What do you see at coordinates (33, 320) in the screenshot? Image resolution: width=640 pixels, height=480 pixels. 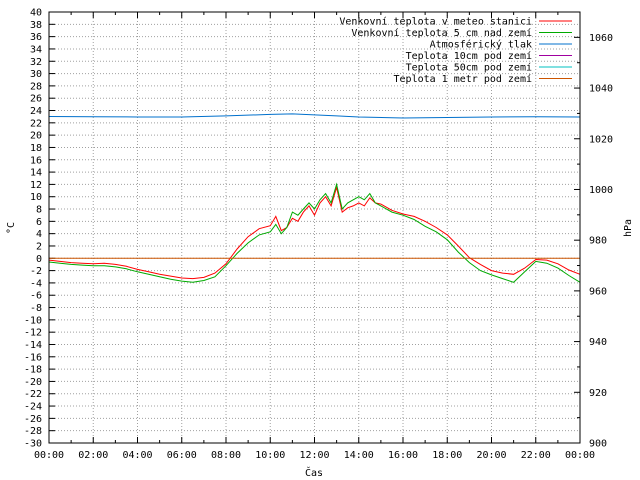 I see `y-tick-label: -10` at bounding box center [33, 320].